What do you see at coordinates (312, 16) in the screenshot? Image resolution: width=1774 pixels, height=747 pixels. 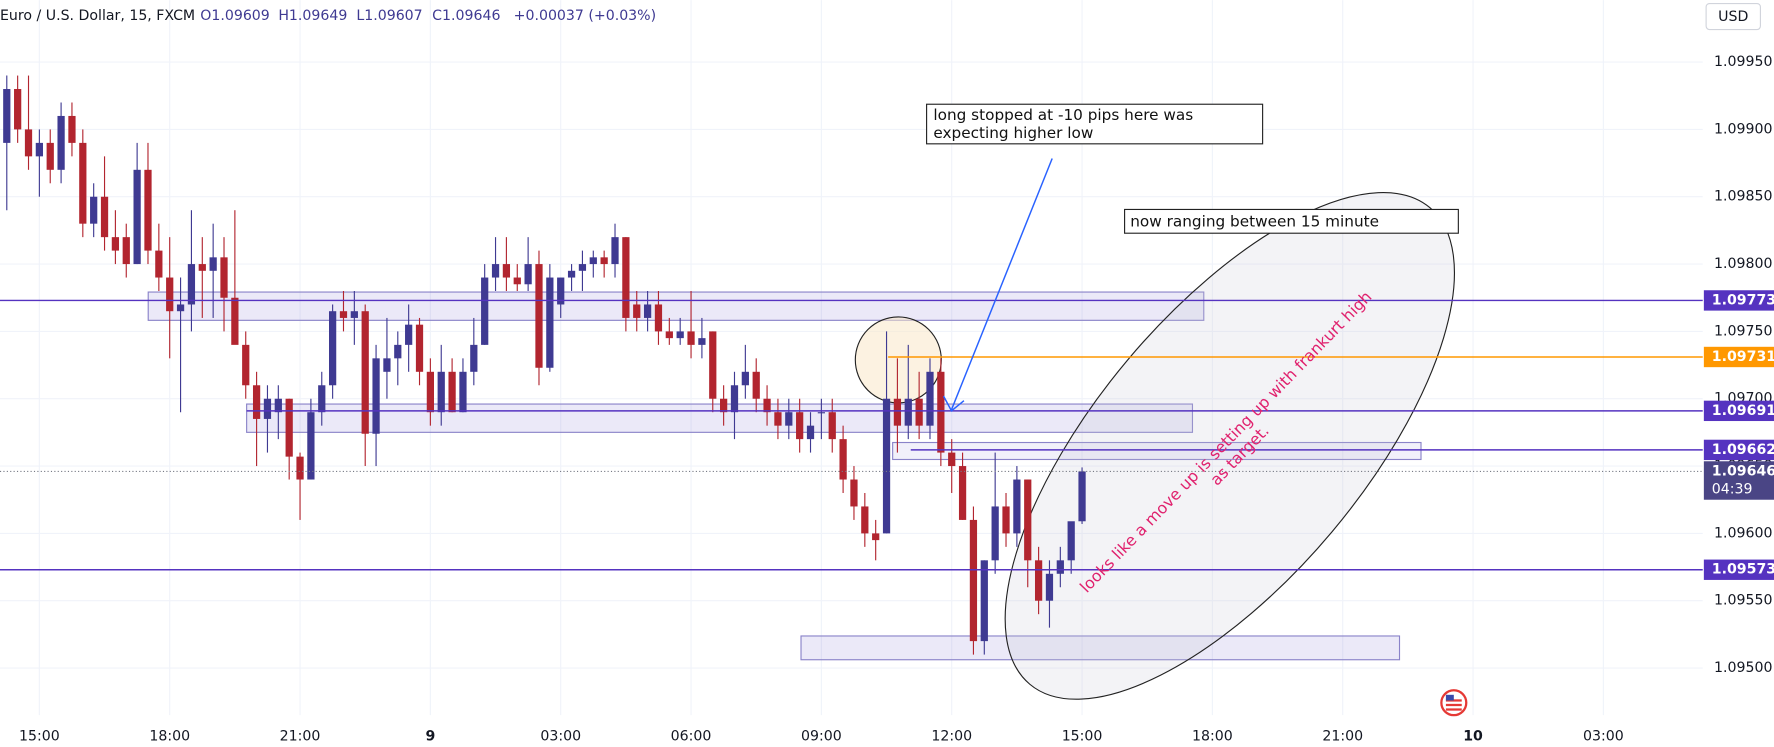 I see `ohlc-high: H1.09649` at bounding box center [312, 16].